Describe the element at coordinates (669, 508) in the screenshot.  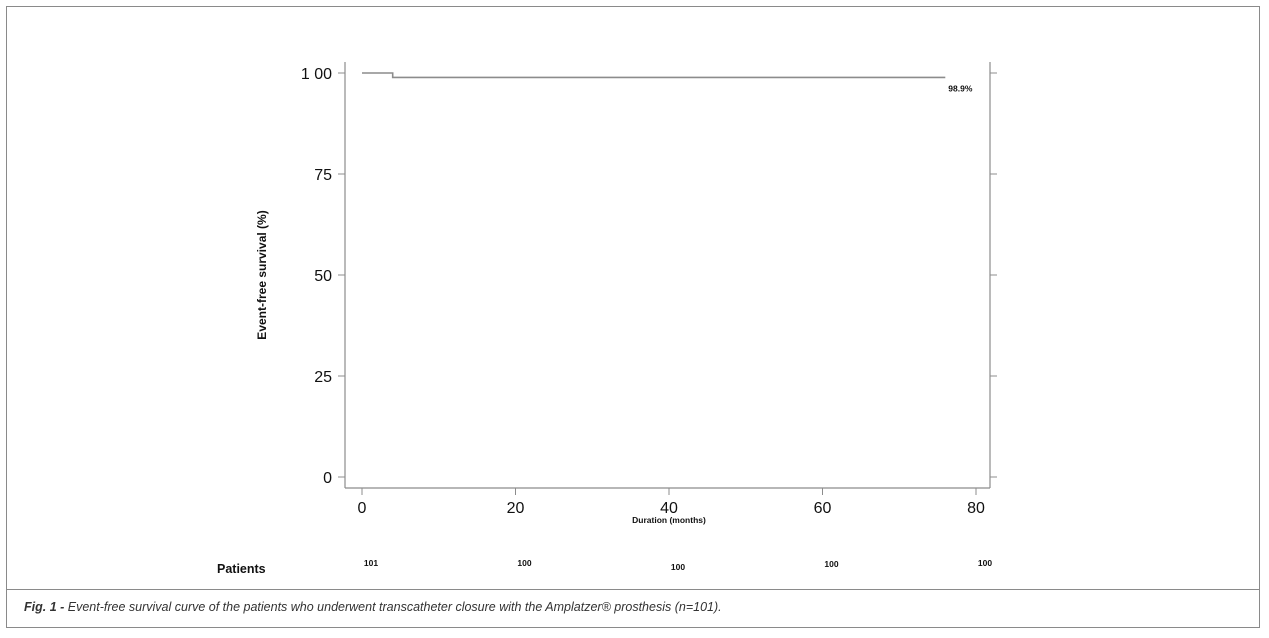
I see `x-tick-label: 40` at that location.